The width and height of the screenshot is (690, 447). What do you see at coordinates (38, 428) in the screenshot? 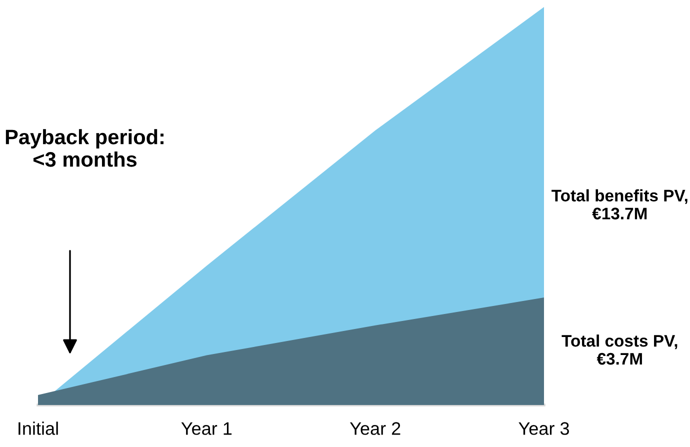
I see `x-tick-label: Initial` at bounding box center [38, 428].